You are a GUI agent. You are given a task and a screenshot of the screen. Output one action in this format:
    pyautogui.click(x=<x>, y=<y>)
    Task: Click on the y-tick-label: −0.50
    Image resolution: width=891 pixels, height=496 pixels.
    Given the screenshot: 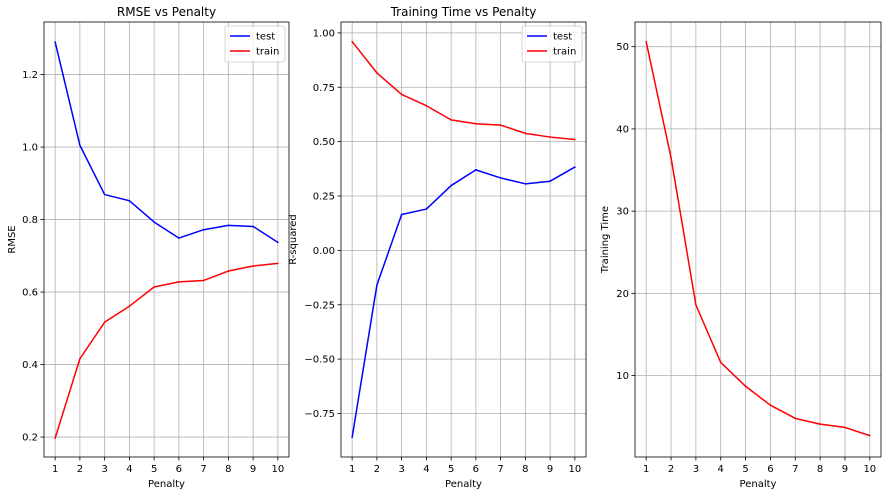 What is the action you would take?
    pyautogui.click(x=319, y=360)
    